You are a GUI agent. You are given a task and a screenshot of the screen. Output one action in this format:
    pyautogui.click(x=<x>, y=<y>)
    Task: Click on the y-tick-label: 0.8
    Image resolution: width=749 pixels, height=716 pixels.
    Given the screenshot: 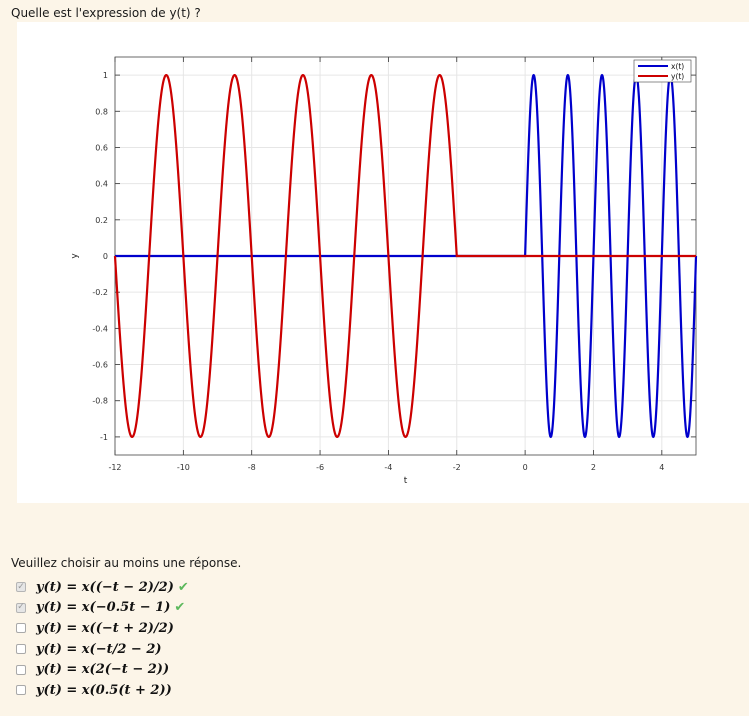 What is the action you would take?
    pyautogui.click(x=101, y=111)
    